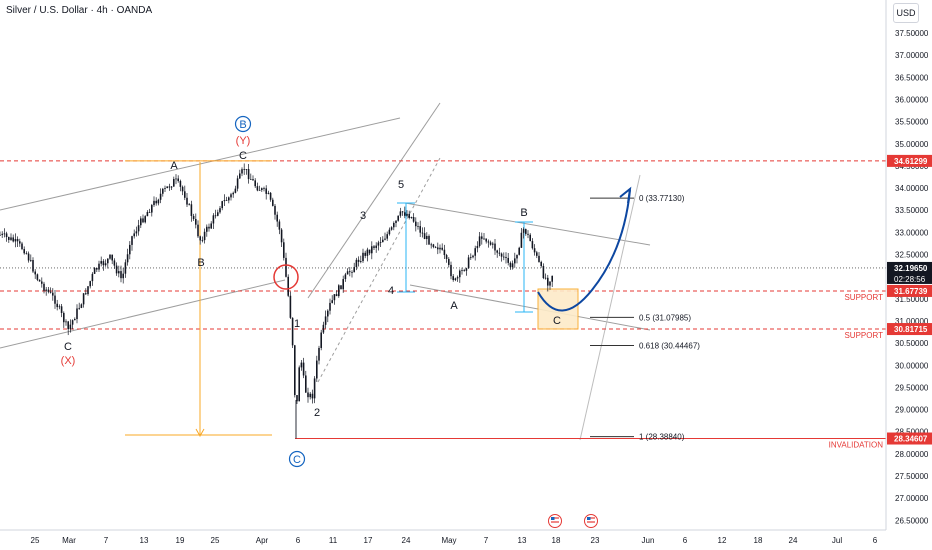 The width and height of the screenshot is (932, 550). What do you see at coordinates (722, 540) in the screenshot?
I see `x-tick-label: 12` at bounding box center [722, 540].